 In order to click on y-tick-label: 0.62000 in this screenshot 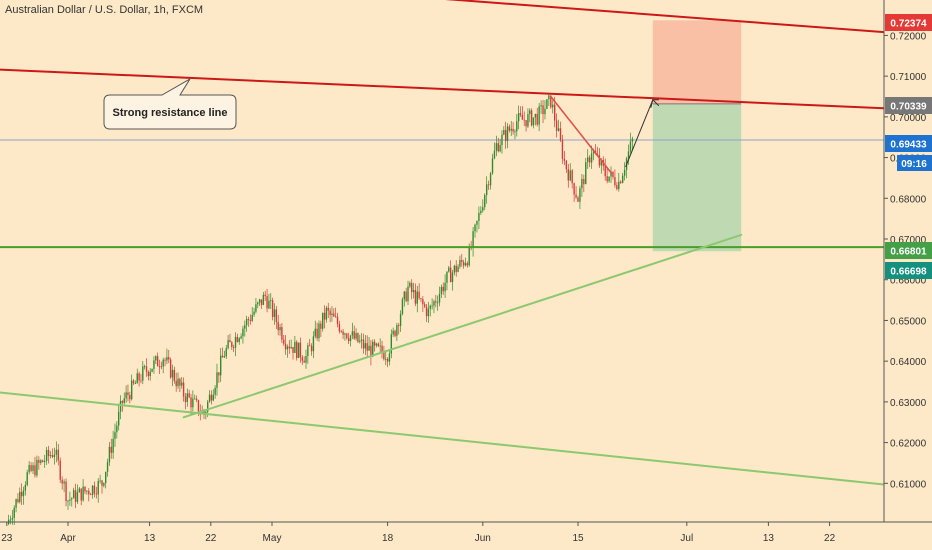, I will do `click(908, 444)`.